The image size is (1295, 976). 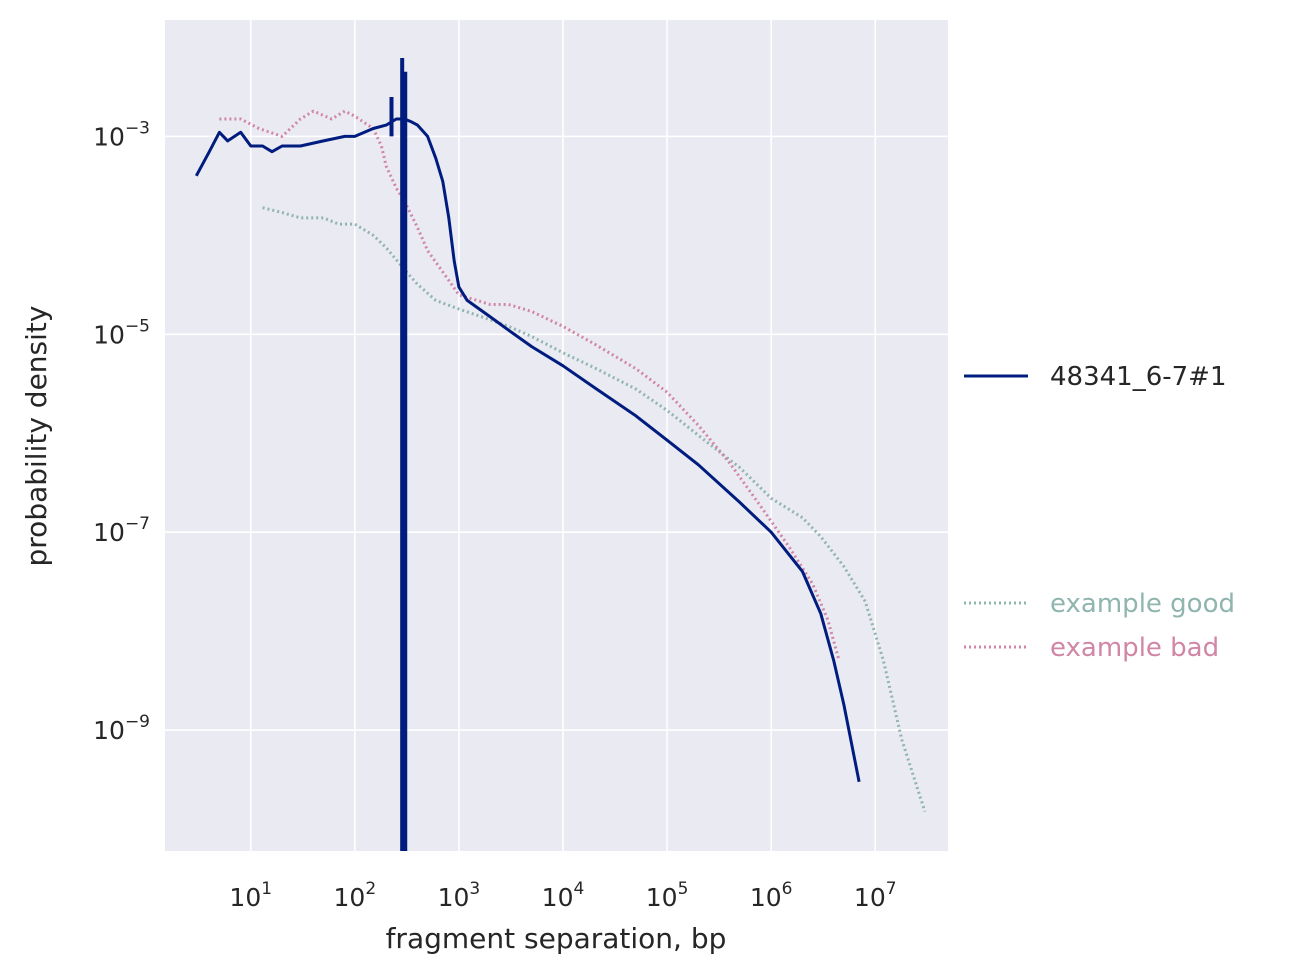 I want to click on x-tick-label: 10⁴, so click(x=563, y=895).